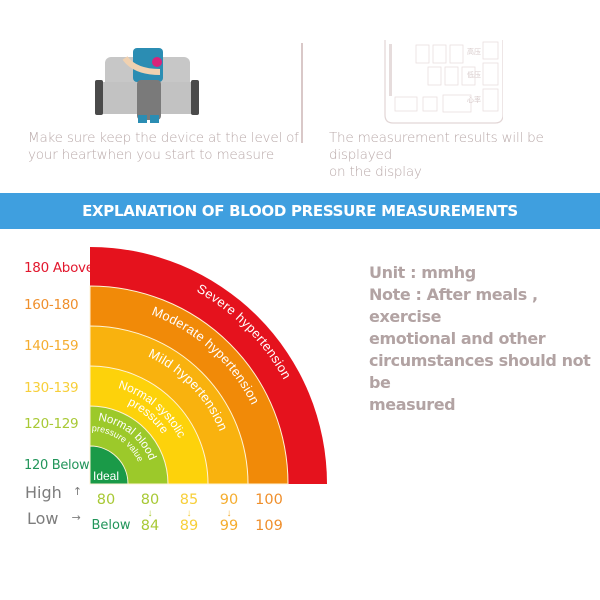 The height and width of the screenshot is (600, 600). Describe the element at coordinates (150, 500) in the screenshot. I see `xval-top-2: 80` at that location.